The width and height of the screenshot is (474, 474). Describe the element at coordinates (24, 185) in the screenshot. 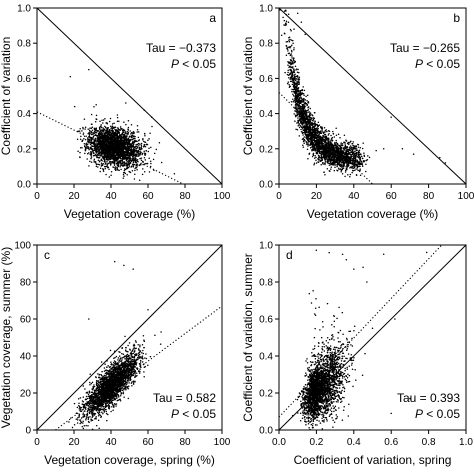

I see `y-tick-label: 0.0` at that location.